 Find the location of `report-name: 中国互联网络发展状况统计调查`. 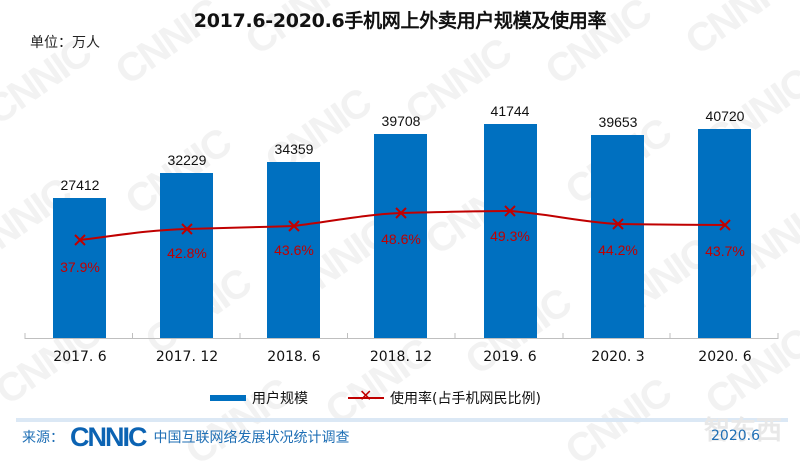

report-name: 中国互联网络发展状况统计调查 is located at coordinates (251, 438).